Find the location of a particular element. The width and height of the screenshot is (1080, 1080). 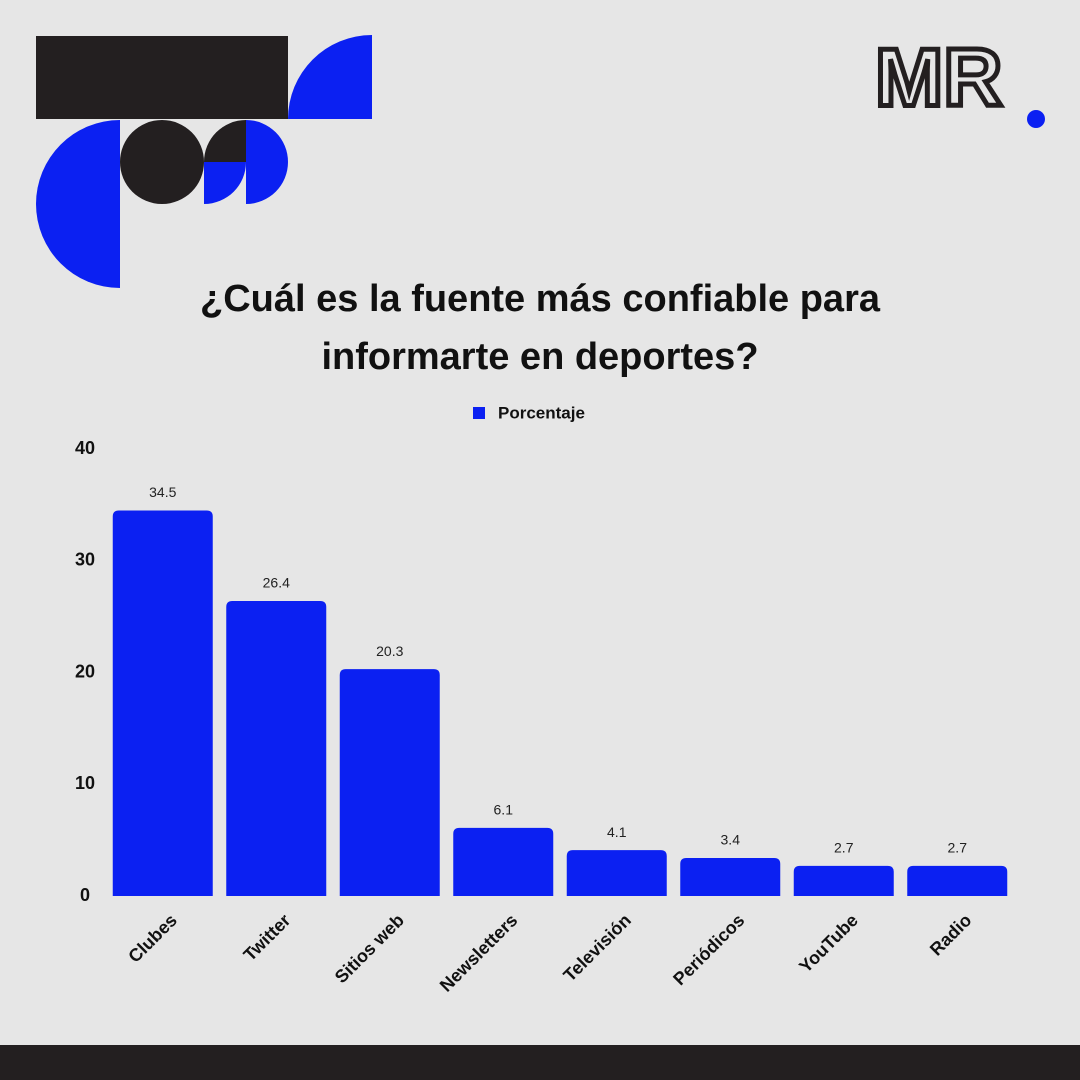

y-tick-label: 40 is located at coordinates (85, 448).